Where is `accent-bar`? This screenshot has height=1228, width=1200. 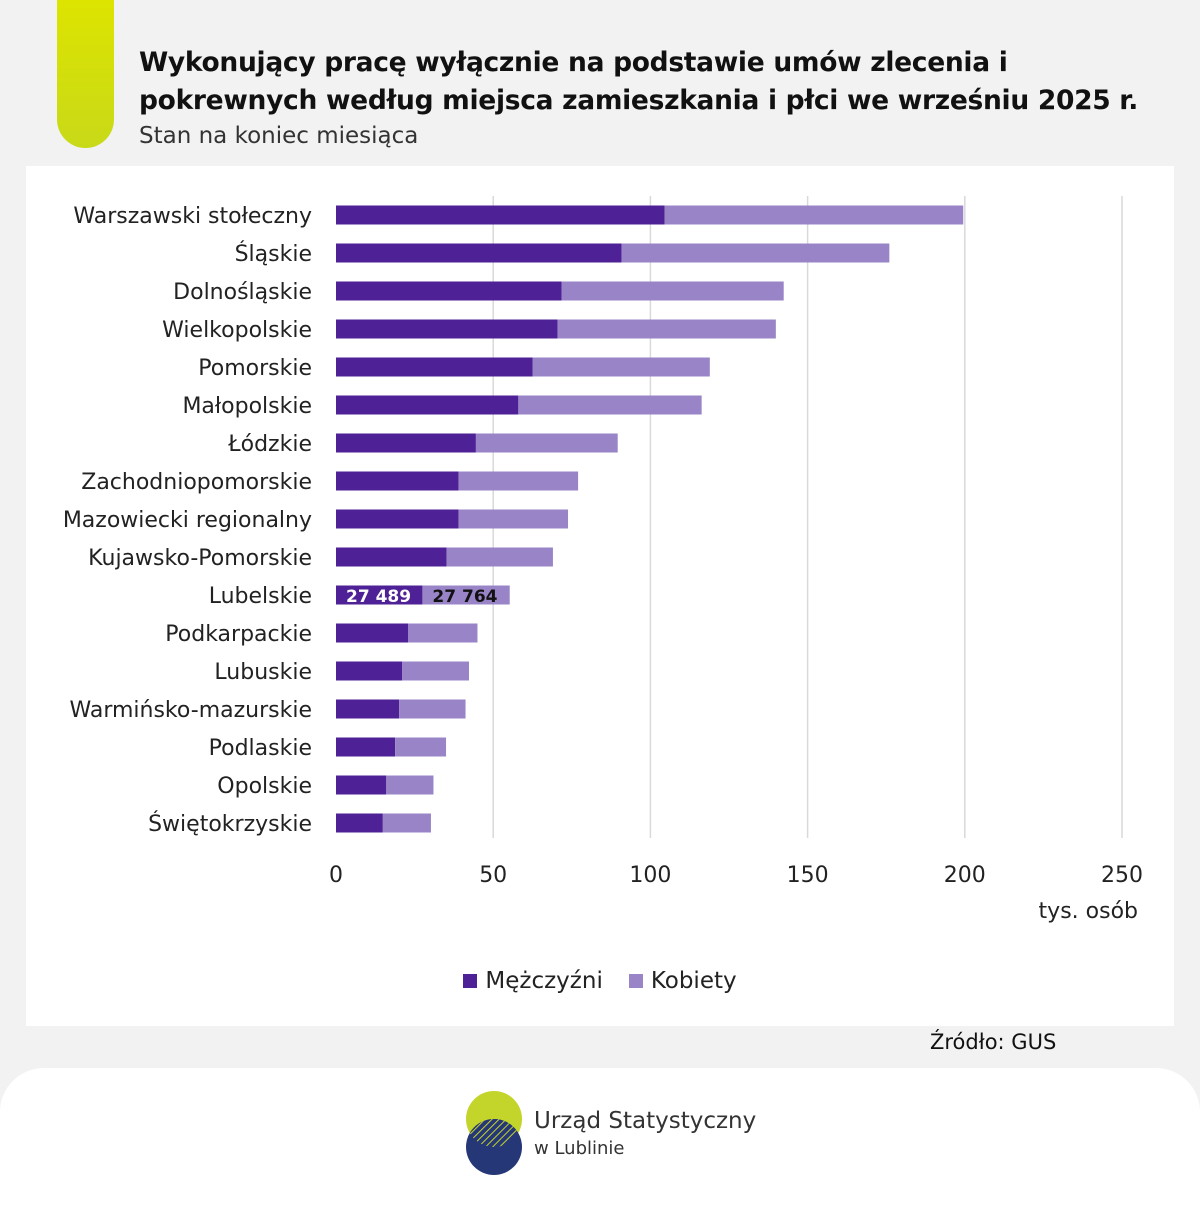 accent-bar is located at coordinates (85, 74).